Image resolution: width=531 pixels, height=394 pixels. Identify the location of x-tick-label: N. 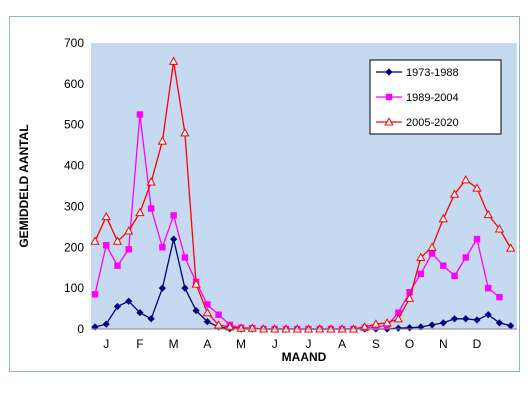
(443, 344).